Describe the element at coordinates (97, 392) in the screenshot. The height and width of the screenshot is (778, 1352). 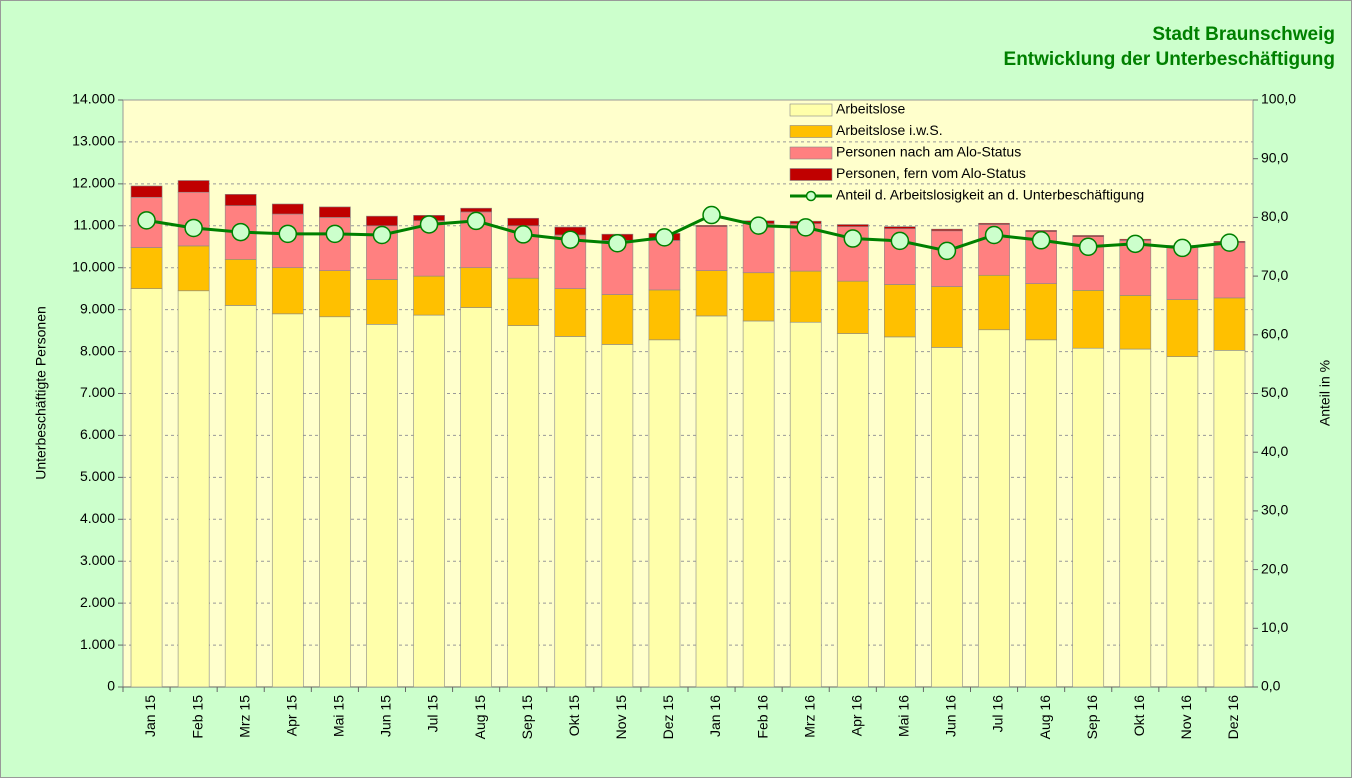
I see `y-tick-label: 7.000` at that location.